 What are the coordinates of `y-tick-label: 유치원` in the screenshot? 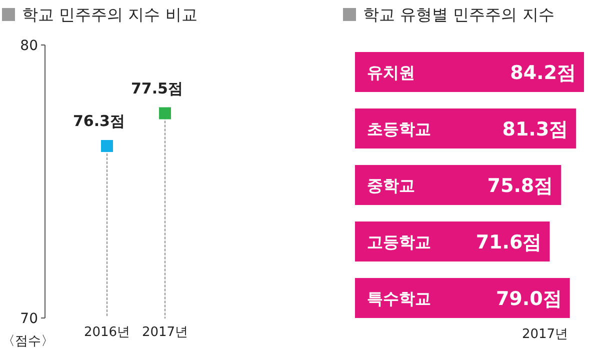 It's located at (391, 72).